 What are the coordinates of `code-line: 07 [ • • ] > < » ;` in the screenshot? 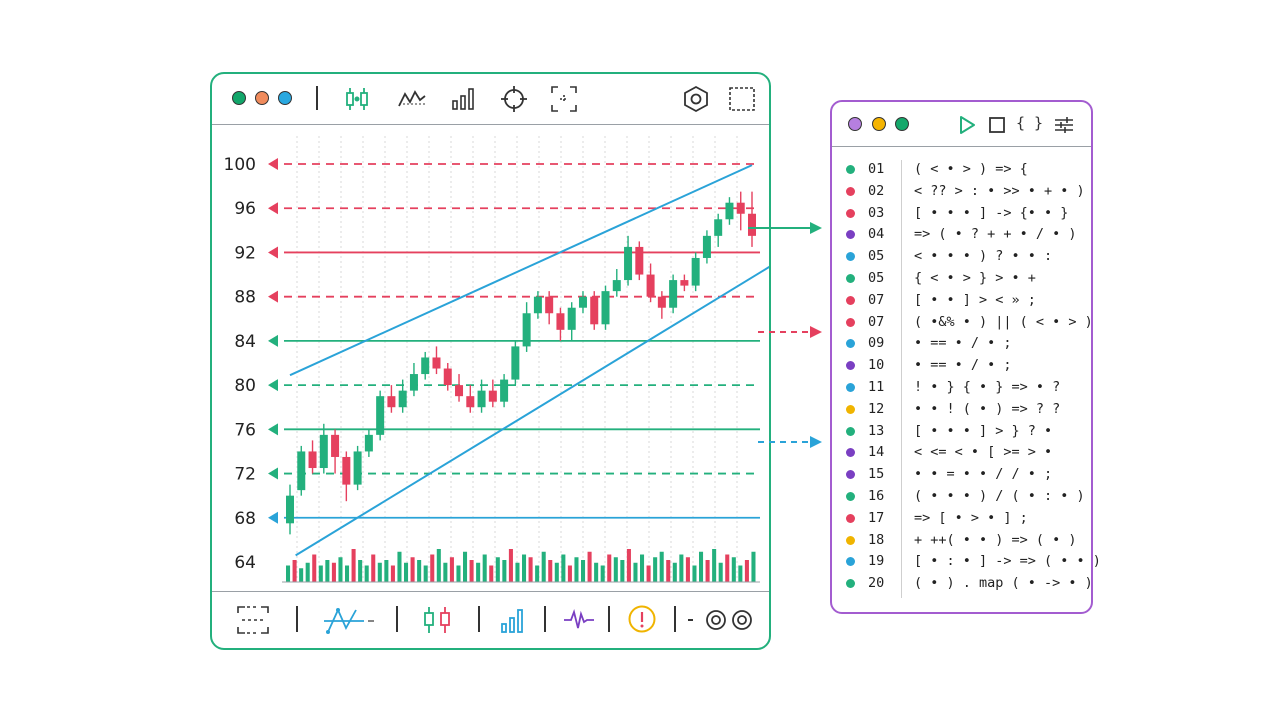 It's located at (959, 301).